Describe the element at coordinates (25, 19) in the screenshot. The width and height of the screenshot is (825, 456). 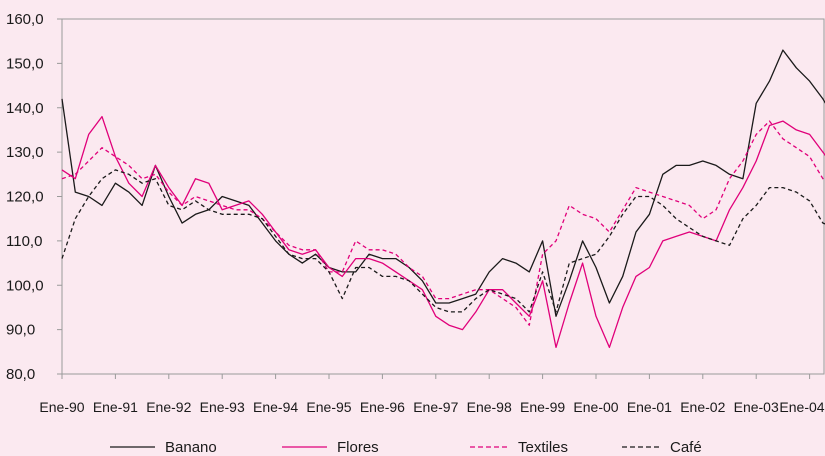
I see `y-tick-label: 160,0` at that location.